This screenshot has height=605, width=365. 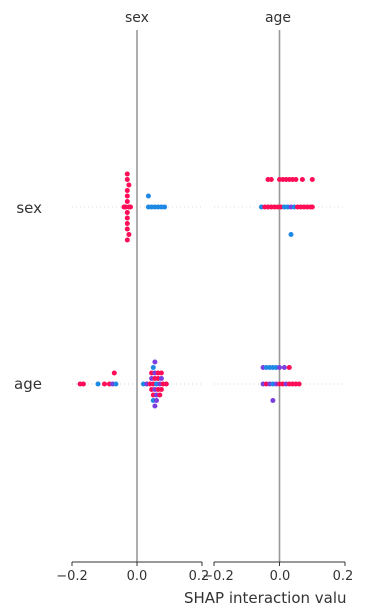 What do you see at coordinates (265, 597) in the screenshot?
I see `x-axis-title: SHAP interaction valu` at bounding box center [265, 597].